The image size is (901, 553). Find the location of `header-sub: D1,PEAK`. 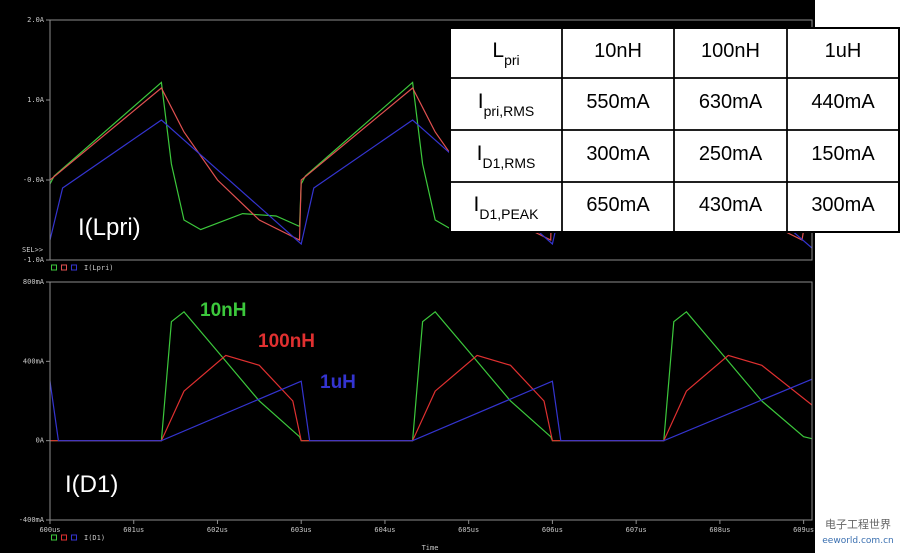

header-sub: D1,PEAK is located at coordinates (509, 214).